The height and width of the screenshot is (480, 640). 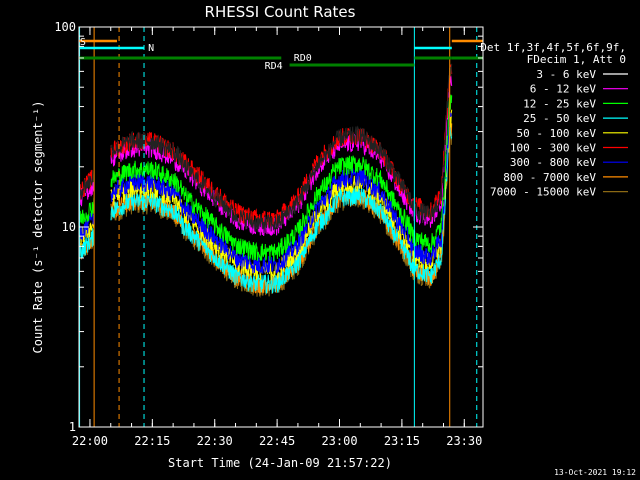 What do you see at coordinates (543, 192) in the screenshot?
I see `legend-label: 7000 - 15000 keV` at bounding box center [543, 192].